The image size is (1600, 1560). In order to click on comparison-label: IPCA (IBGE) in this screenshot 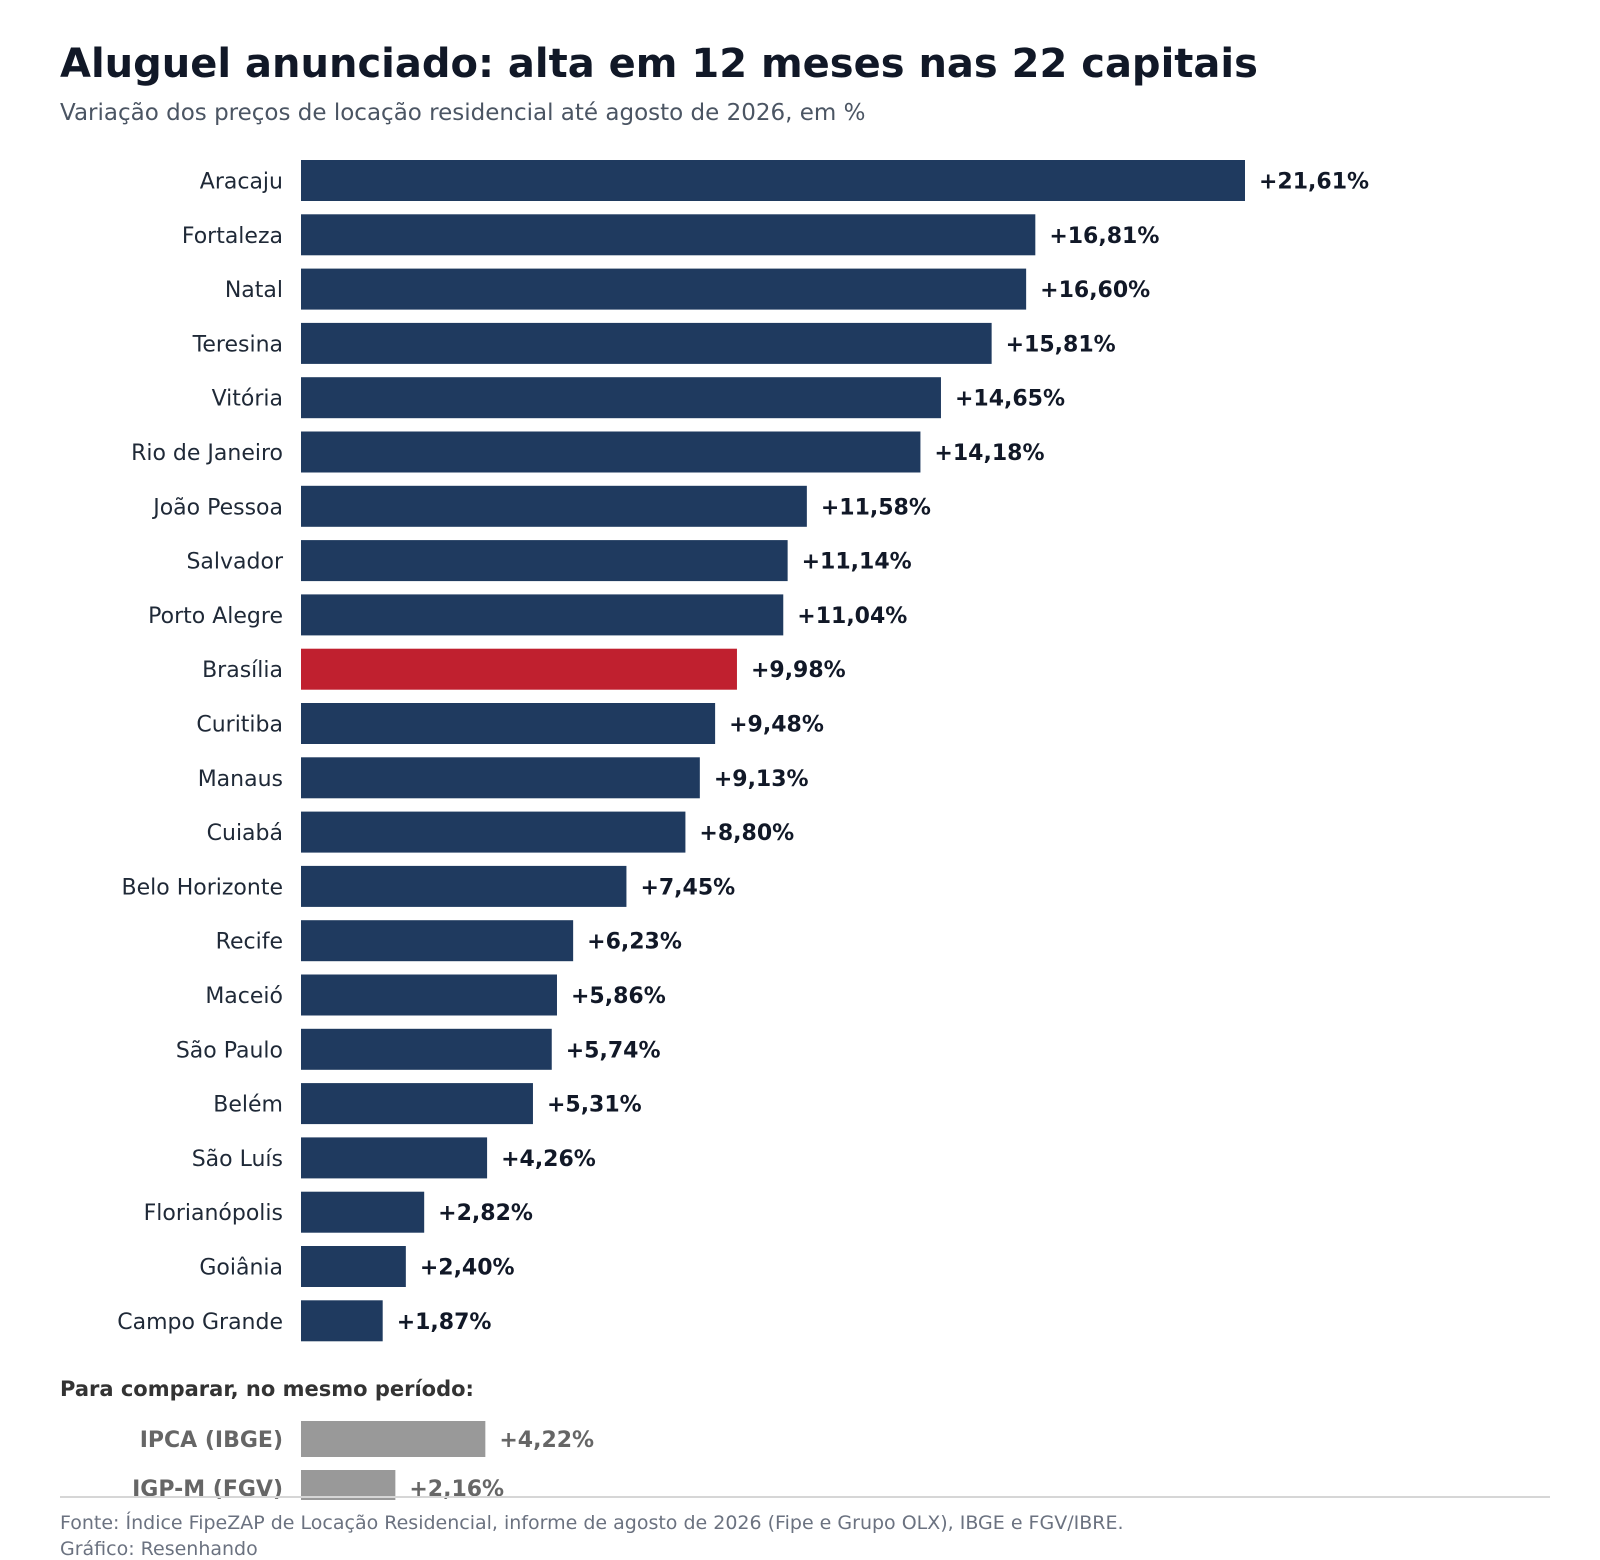, I will do `click(211, 1440)`.